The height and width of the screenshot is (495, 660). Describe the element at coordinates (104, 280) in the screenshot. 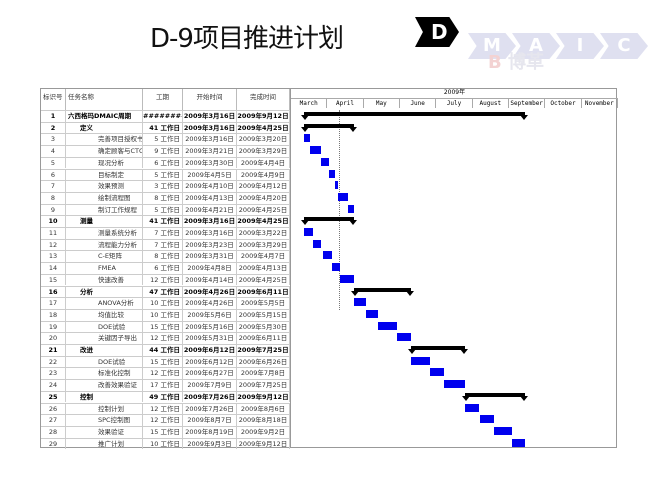

I see `cell-name: 快速改善` at that location.